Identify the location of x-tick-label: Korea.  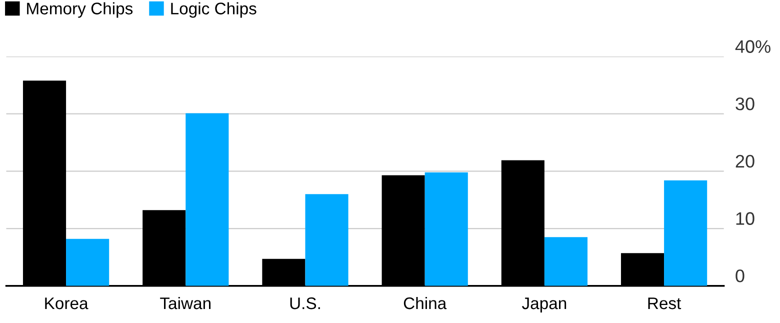
(66, 304).